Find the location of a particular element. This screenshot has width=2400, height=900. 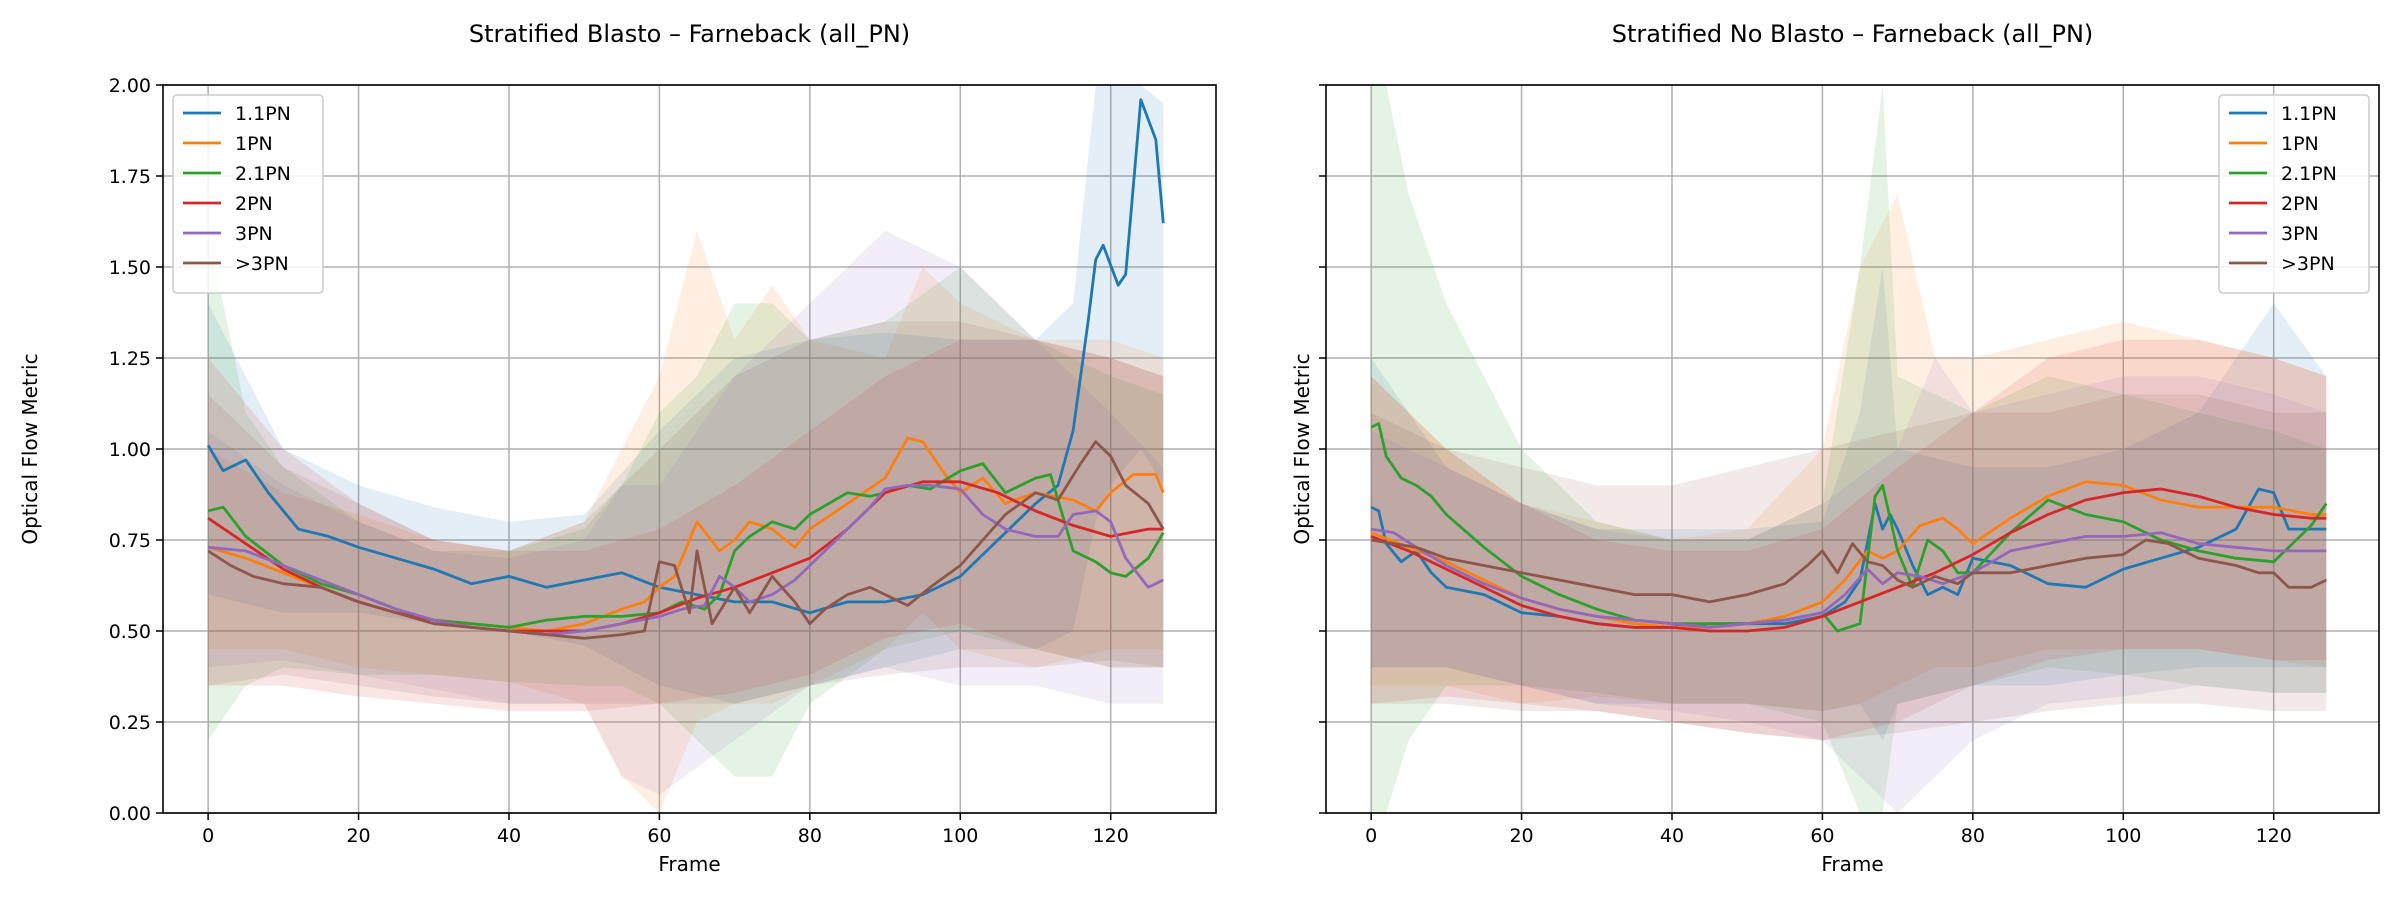

y-axis: 0.00 0.25 0.50 0.75 1.00 1.25 1.50 1.75 2.00 is located at coordinates (136, 450).